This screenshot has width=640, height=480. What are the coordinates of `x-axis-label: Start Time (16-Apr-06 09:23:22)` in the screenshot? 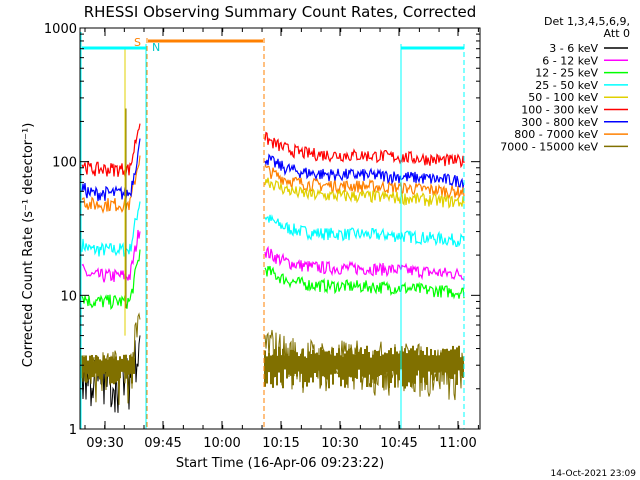 It's located at (280, 463).